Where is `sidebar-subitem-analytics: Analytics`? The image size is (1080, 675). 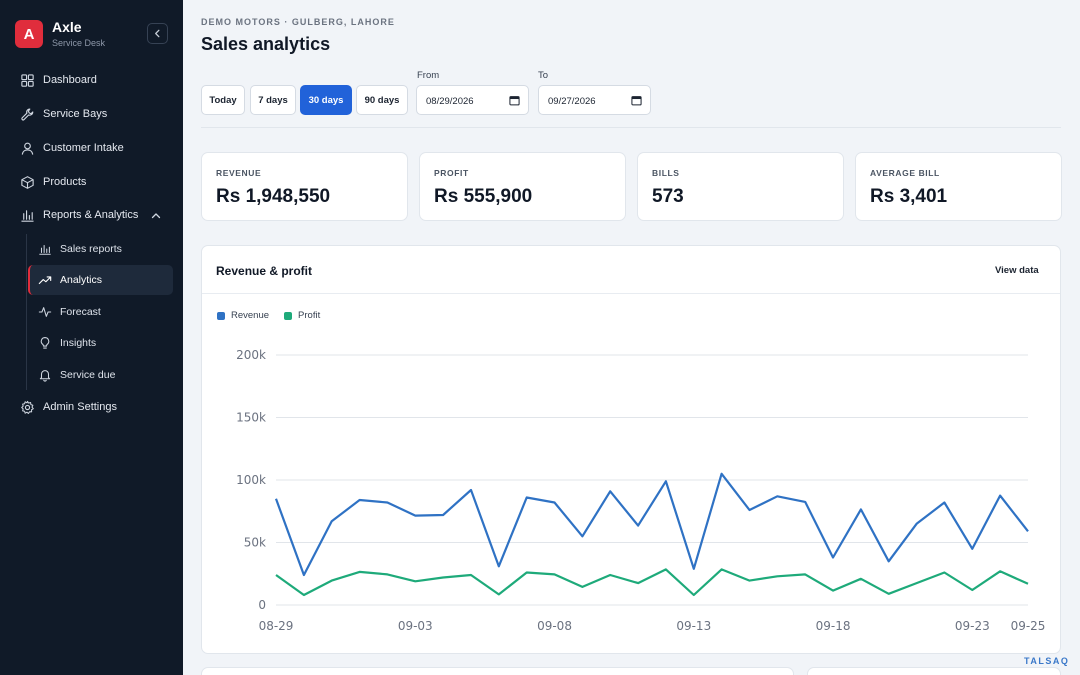
sidebar-subitem-analytics: Analytics is located at coordinates (100, 280).